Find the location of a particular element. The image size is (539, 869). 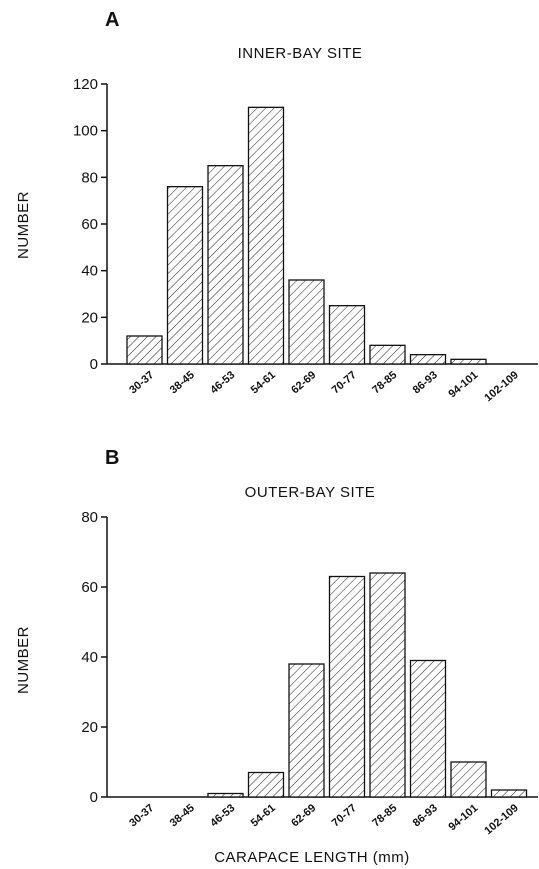

panel-label-b: B is located at coordinates (112, 458).